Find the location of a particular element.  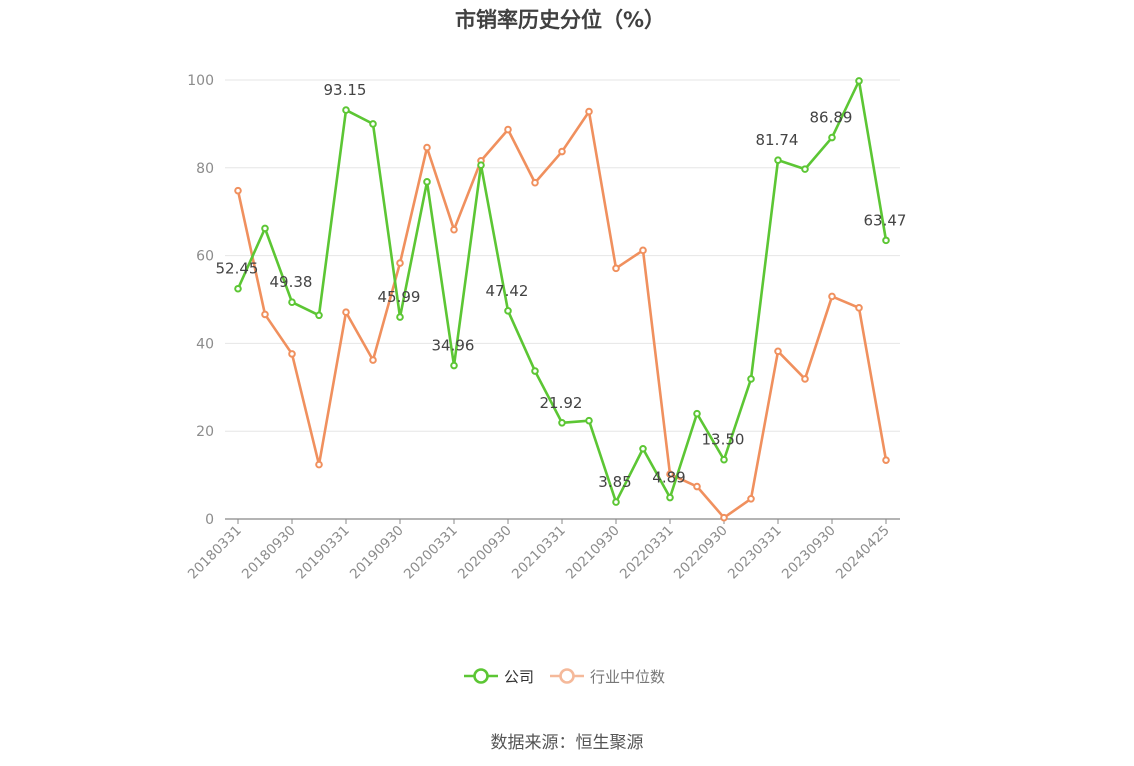

x-tick-label: 20240425 is located at coordinates (863, 553).